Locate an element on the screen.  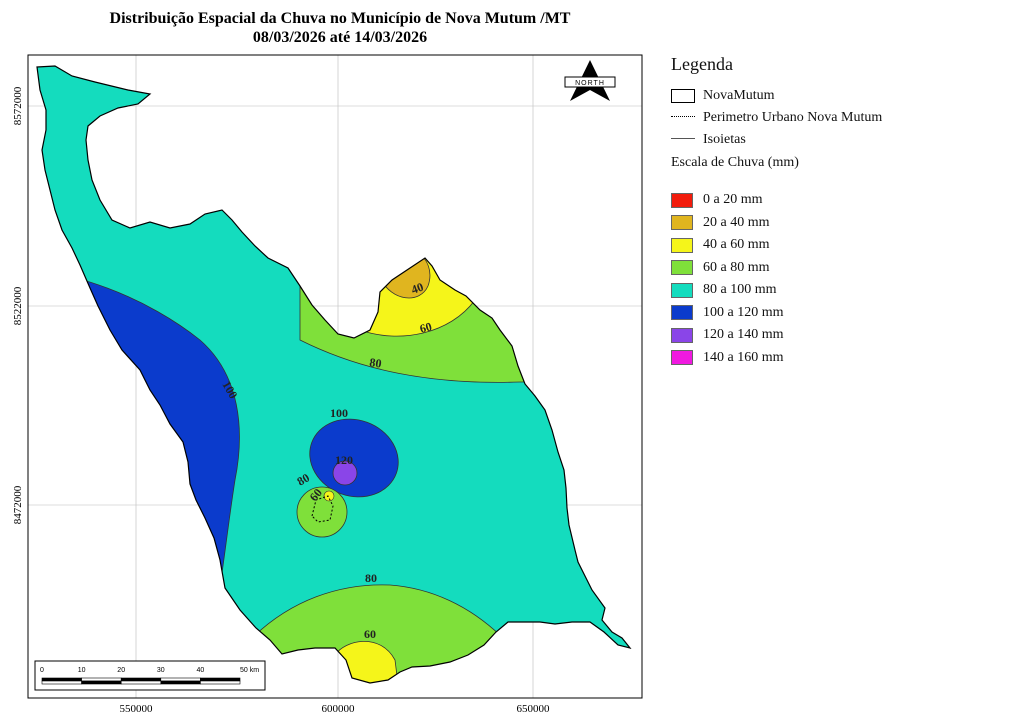
rain-class-row: 120 a 140 mm is located at coordinates (841, 335).